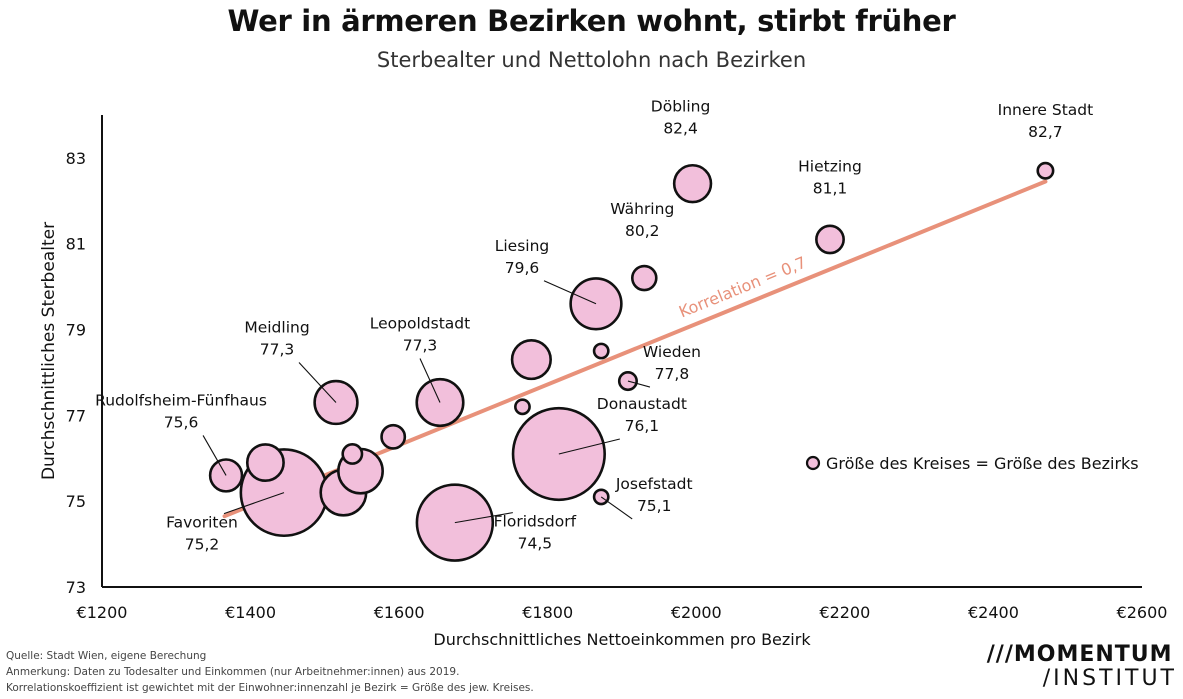 The width and height of the screenshot is (1183, 699). I want to click on footer-source: Quelle: Stadt Wien, eigene Berechung, so click(106, 656).